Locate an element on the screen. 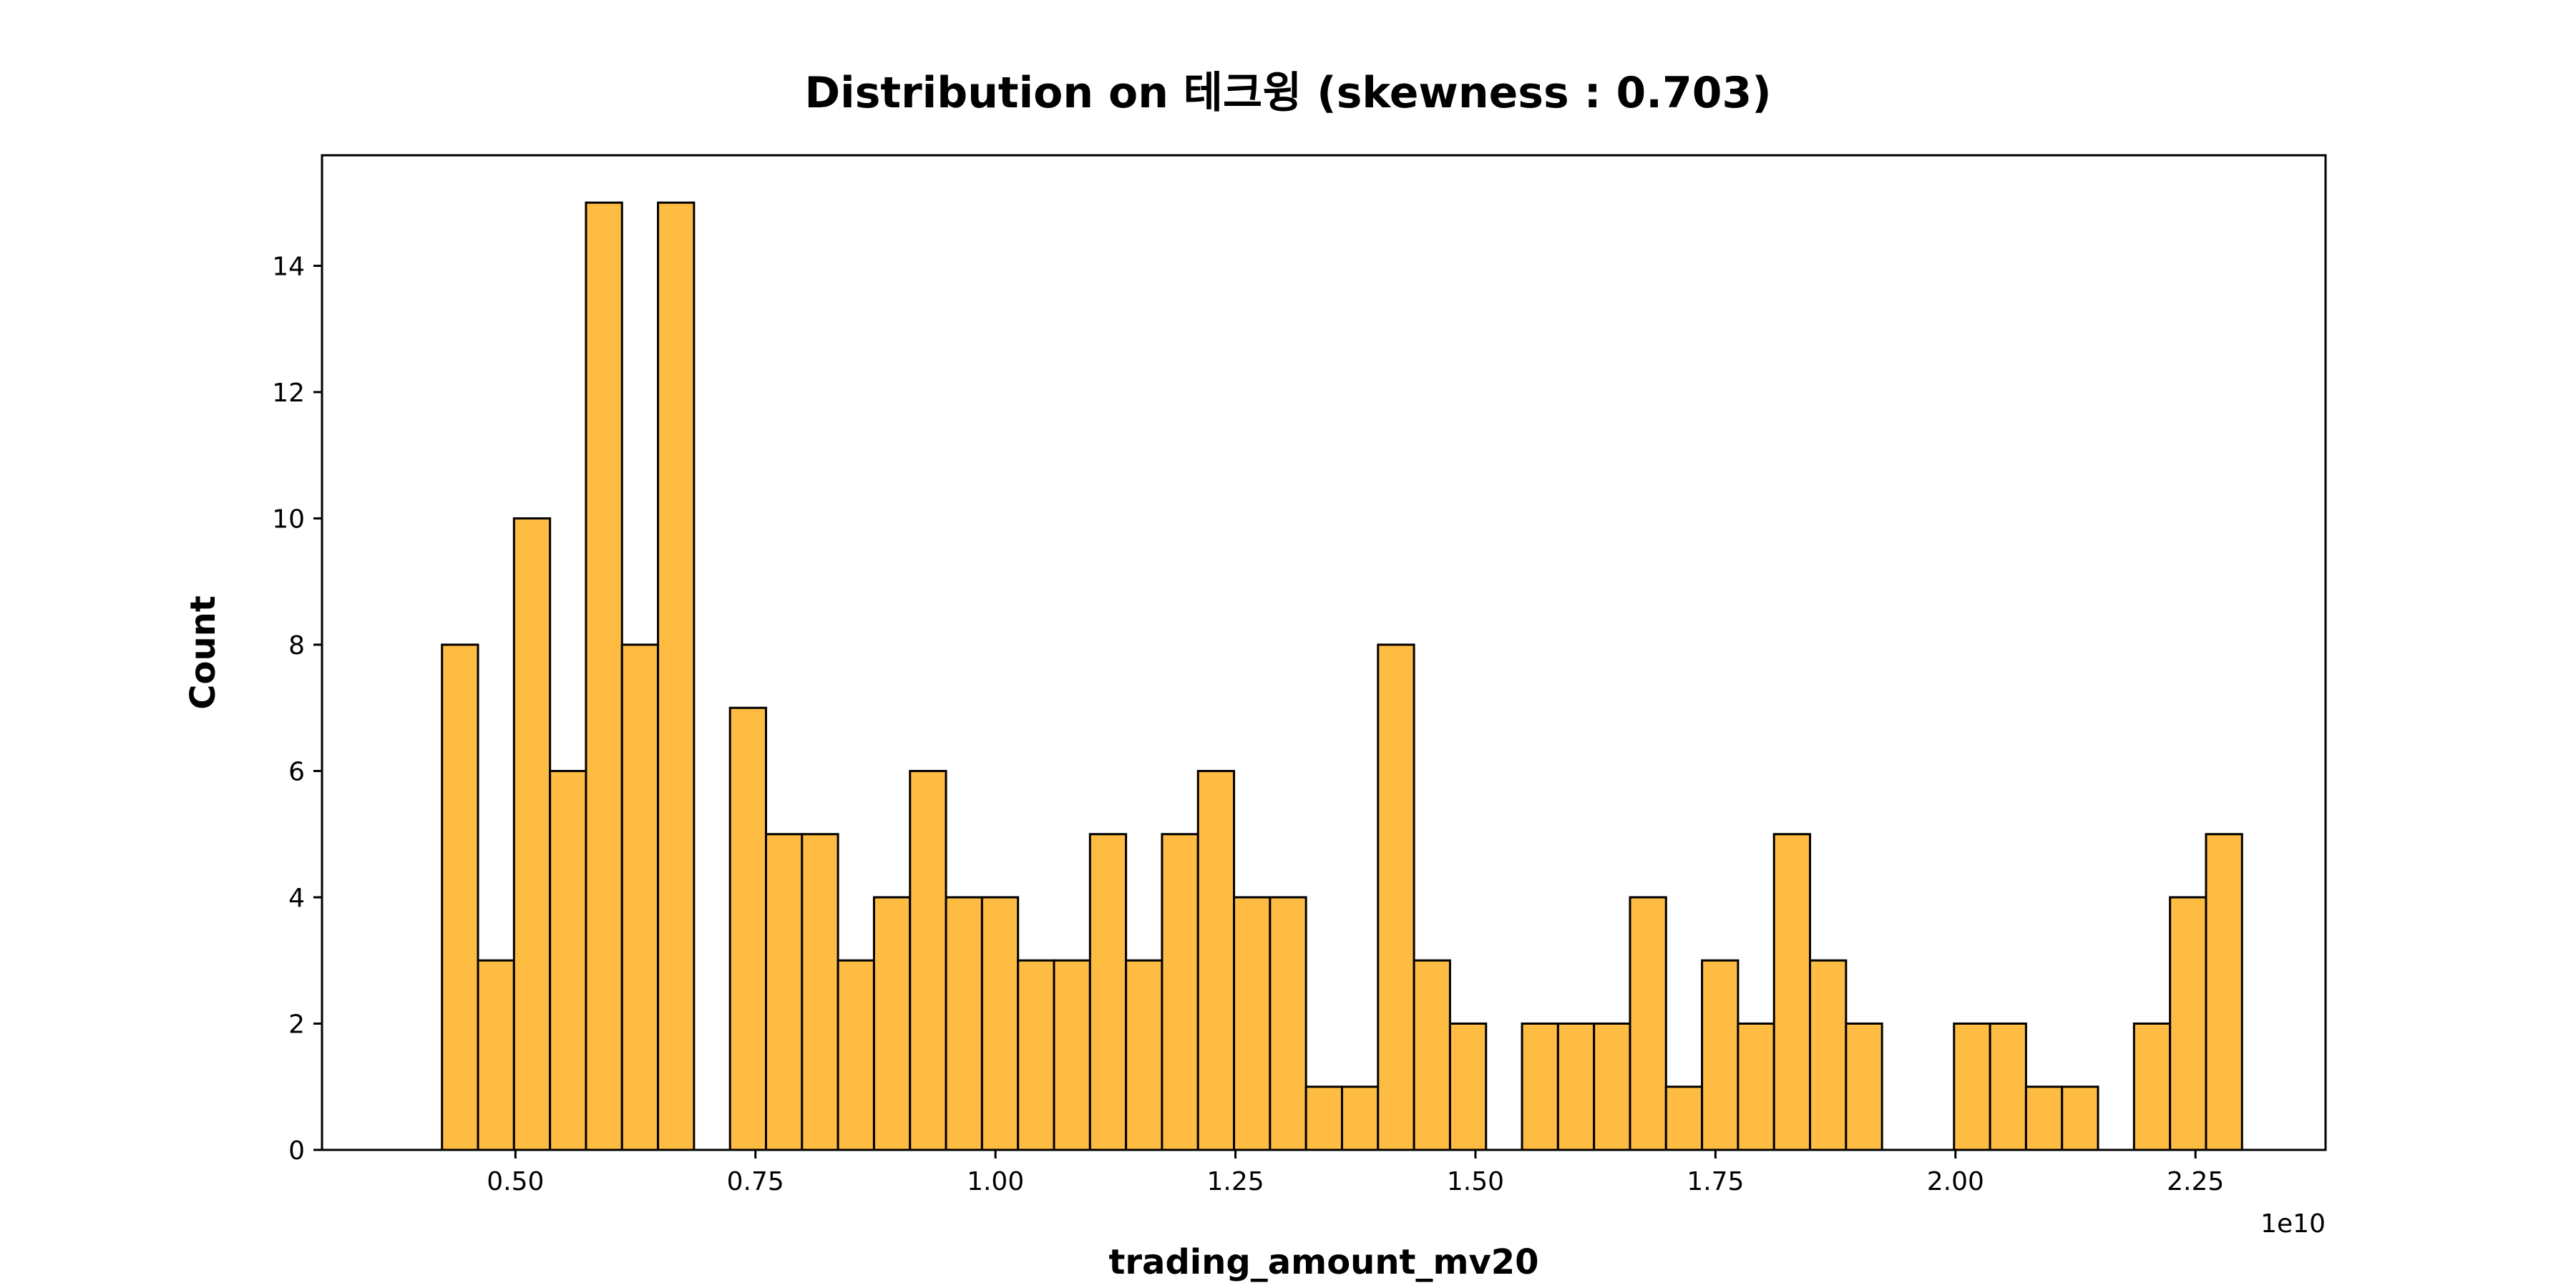 This screenshot has width=2576, height=1288. x-axis-ticks: 0.50 0.75 1.00 1.25 1.50 1.75 2.00 2.25 is located at coordinates (1355, 1173).